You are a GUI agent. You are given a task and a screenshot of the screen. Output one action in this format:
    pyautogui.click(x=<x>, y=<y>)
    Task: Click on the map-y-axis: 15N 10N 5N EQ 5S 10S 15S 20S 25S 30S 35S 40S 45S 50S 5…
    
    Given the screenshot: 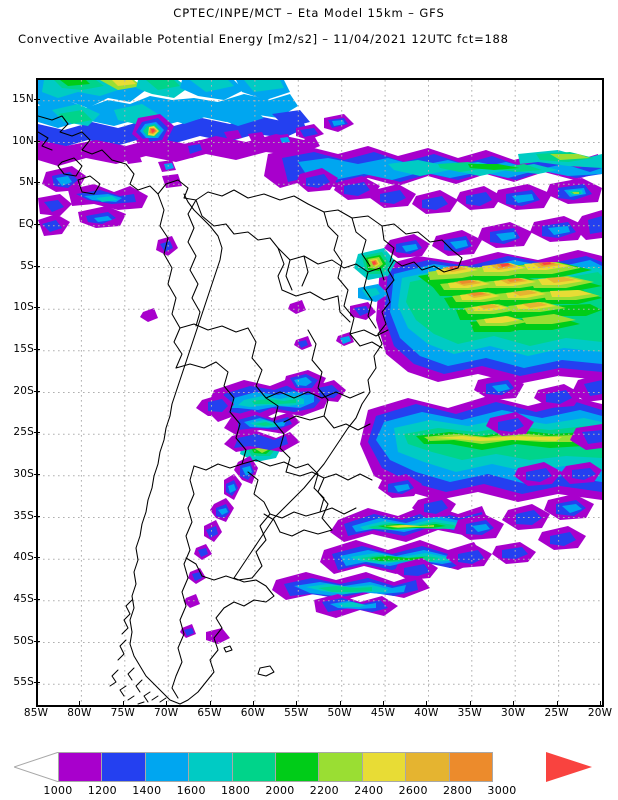 What is the action you would take?
    pyautogui.click(x=20, y=392)
    